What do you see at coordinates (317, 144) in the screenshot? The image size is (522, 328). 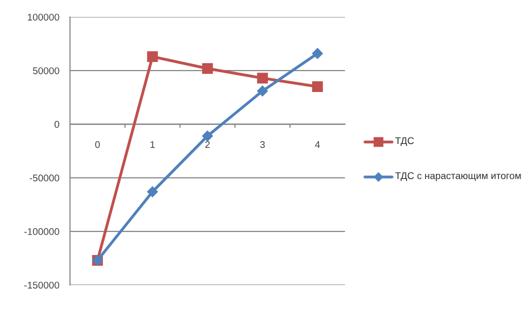 I see `x-tick-label: 4` at bounding box center [317, 144].